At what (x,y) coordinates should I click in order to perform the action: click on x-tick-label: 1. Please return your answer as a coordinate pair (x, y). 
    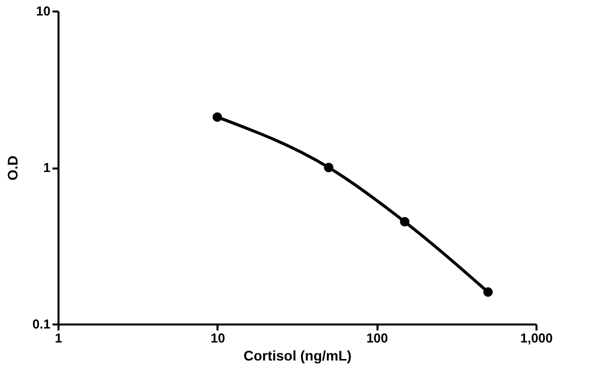
    Looking at the image, I should click on (58, 338).